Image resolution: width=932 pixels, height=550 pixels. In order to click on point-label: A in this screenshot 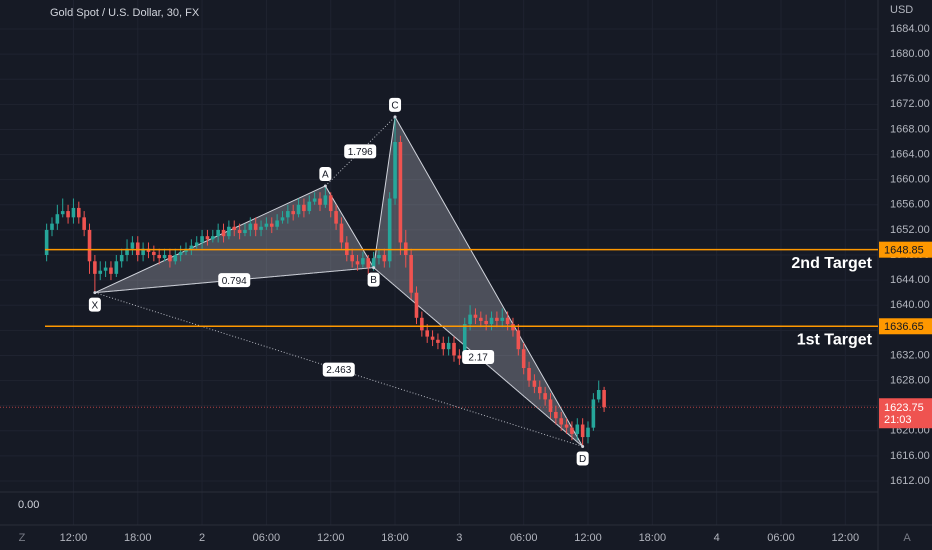, I will do `click(325, 175)`.